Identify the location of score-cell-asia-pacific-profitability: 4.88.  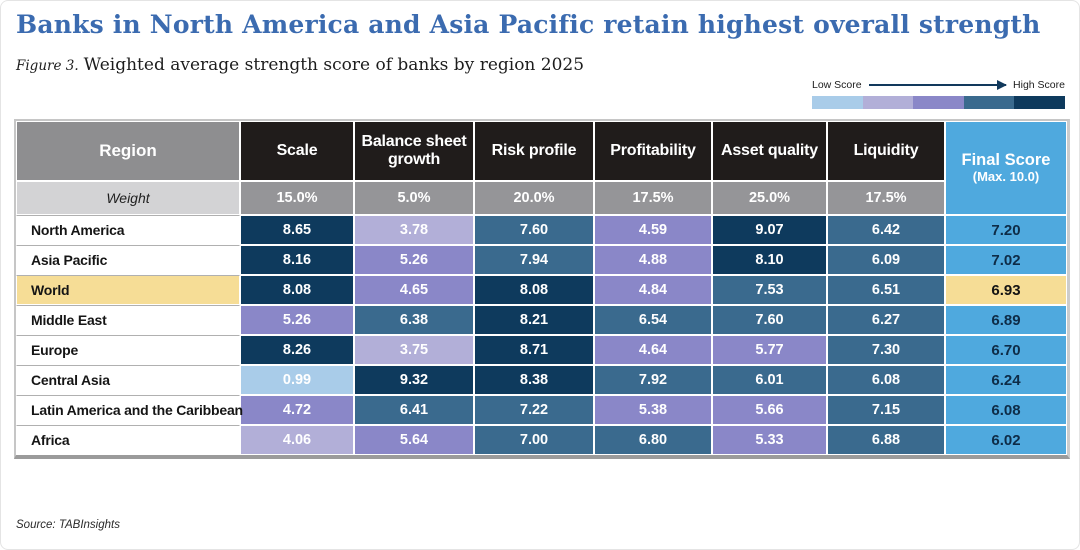
(653, 260).